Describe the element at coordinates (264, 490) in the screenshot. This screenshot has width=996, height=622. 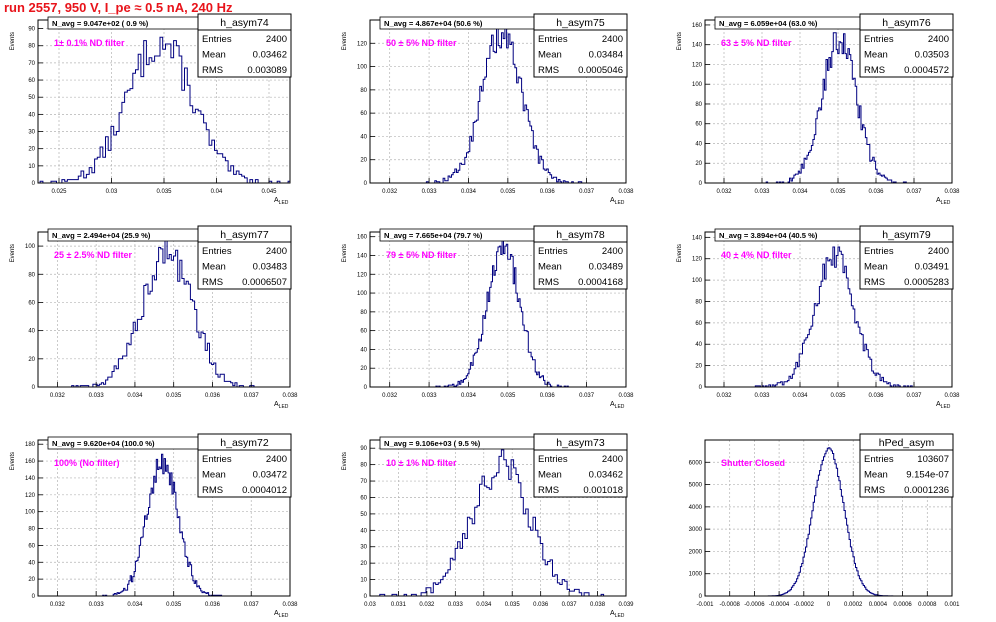
I see `stats-value: 0.0004012` at that location.